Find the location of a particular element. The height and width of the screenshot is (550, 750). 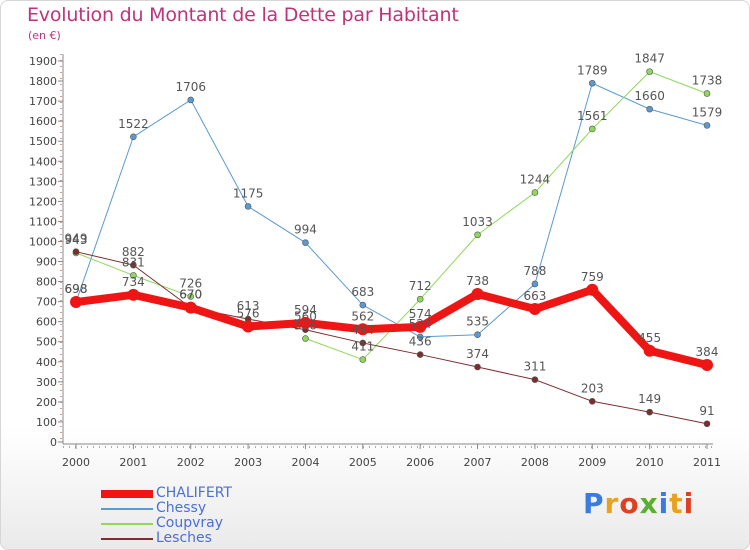

data-label-chalifert: 384 is located at coordinates (707, 352).